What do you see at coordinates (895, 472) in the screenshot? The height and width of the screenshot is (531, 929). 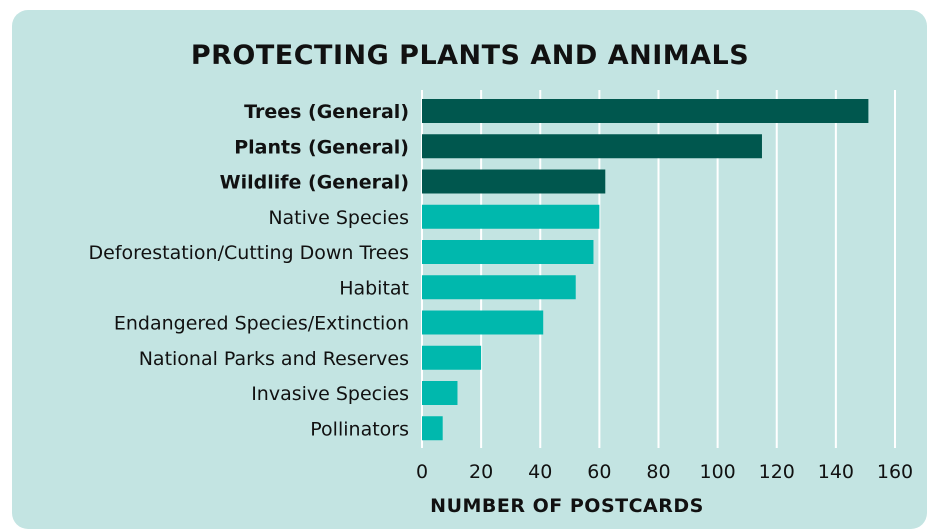 I see `x-tick-label: 160` at bounding box center [895, 472].